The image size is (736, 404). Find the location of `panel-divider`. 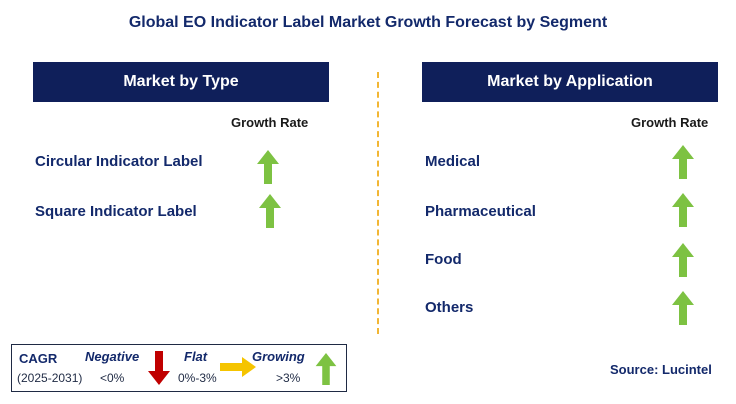

panel-divider is located at coordinates (378, 203).